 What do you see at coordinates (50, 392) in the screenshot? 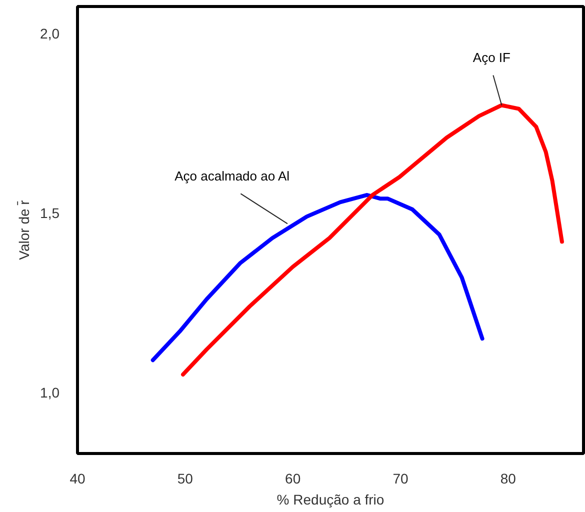
I see `y-tick-label: 1,0` at bounding box center [50, 392].